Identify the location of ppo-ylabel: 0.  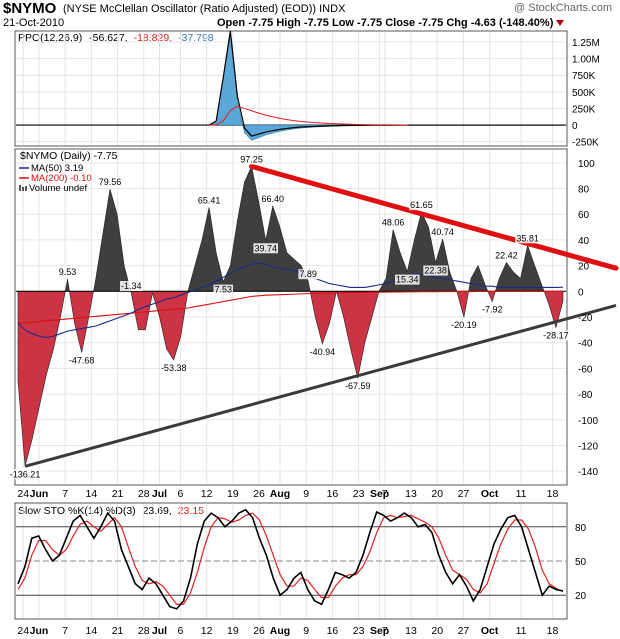
(575, 126).